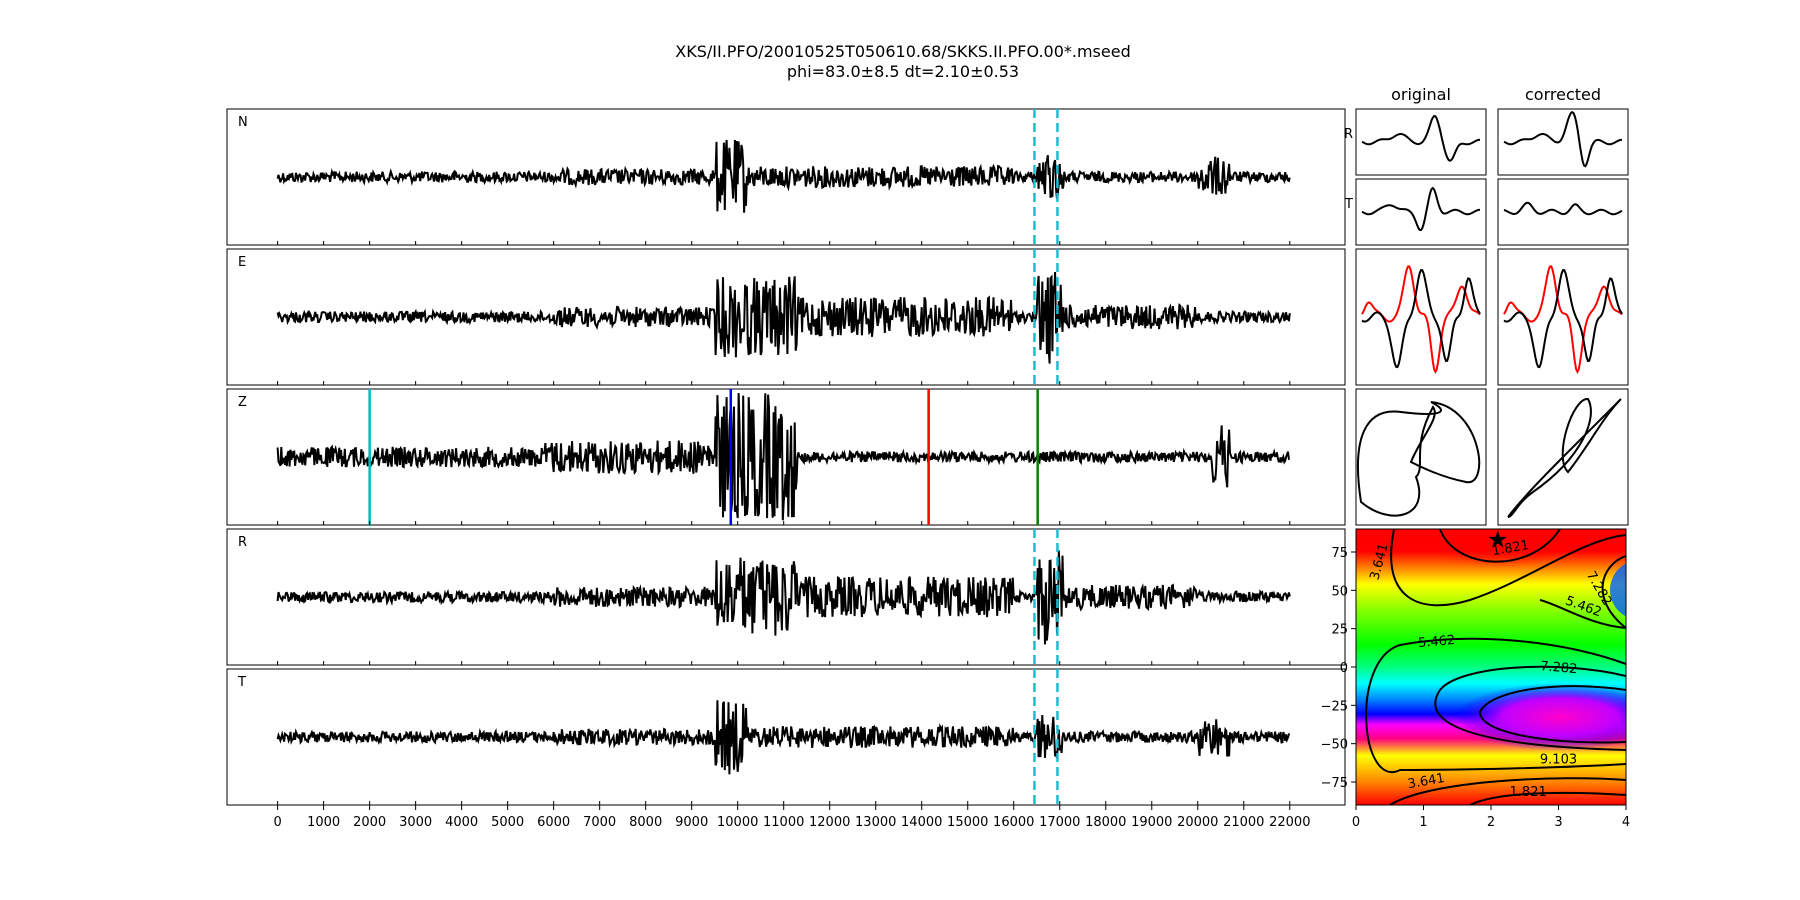 The height and width of the screenshot is (900, 1800). What do you see at coordinates (1105, 822) in the screenshot?
I see `x-tick-label: 18000` at bounding box center [1105, 822].